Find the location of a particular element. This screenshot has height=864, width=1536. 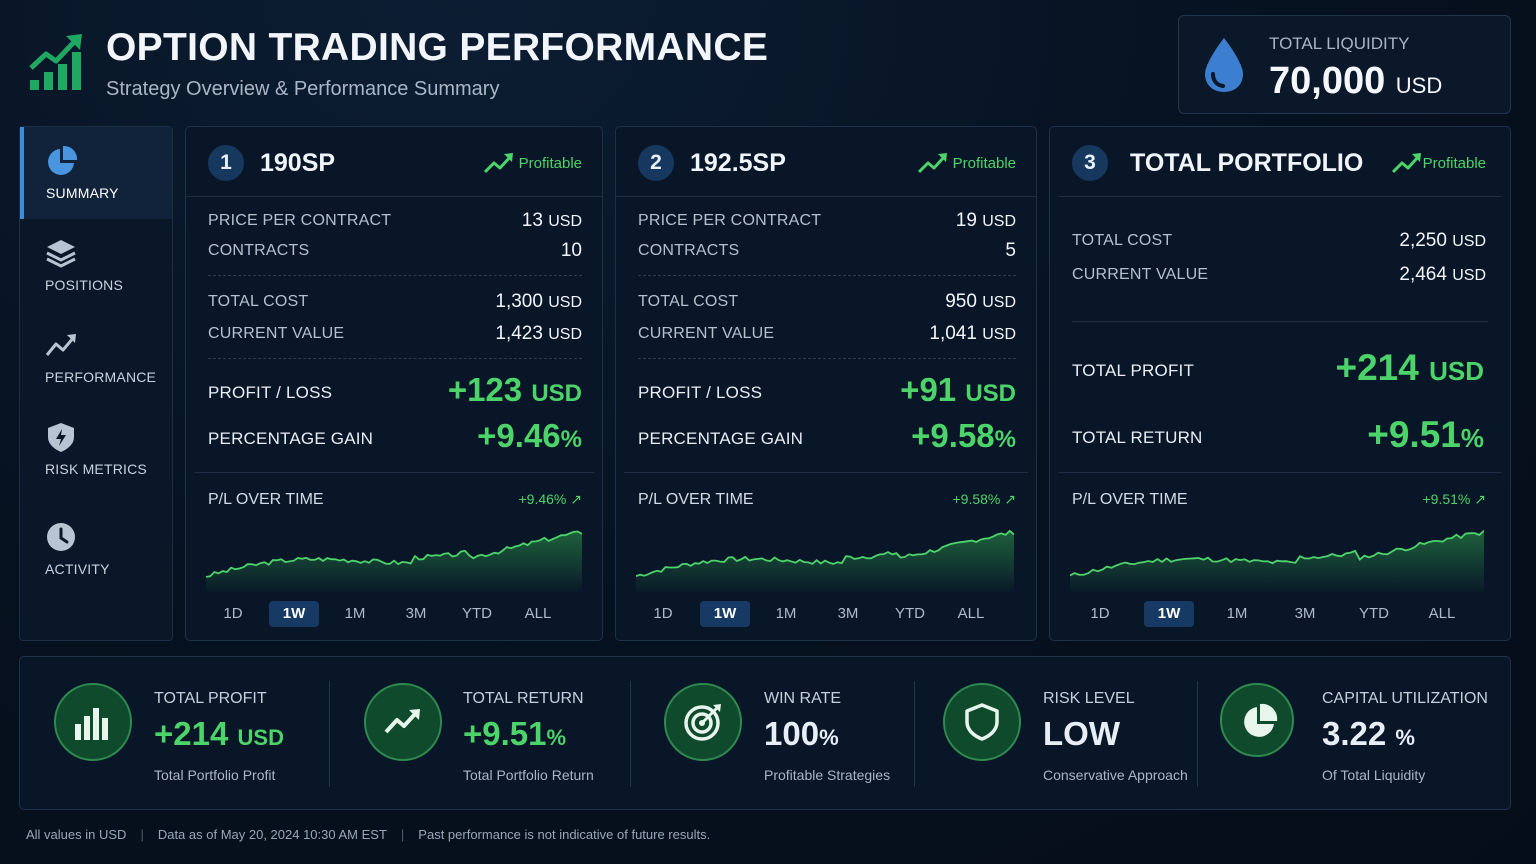

contracts-row: CONTRACTS 10 is located at coordinates (395, 253).